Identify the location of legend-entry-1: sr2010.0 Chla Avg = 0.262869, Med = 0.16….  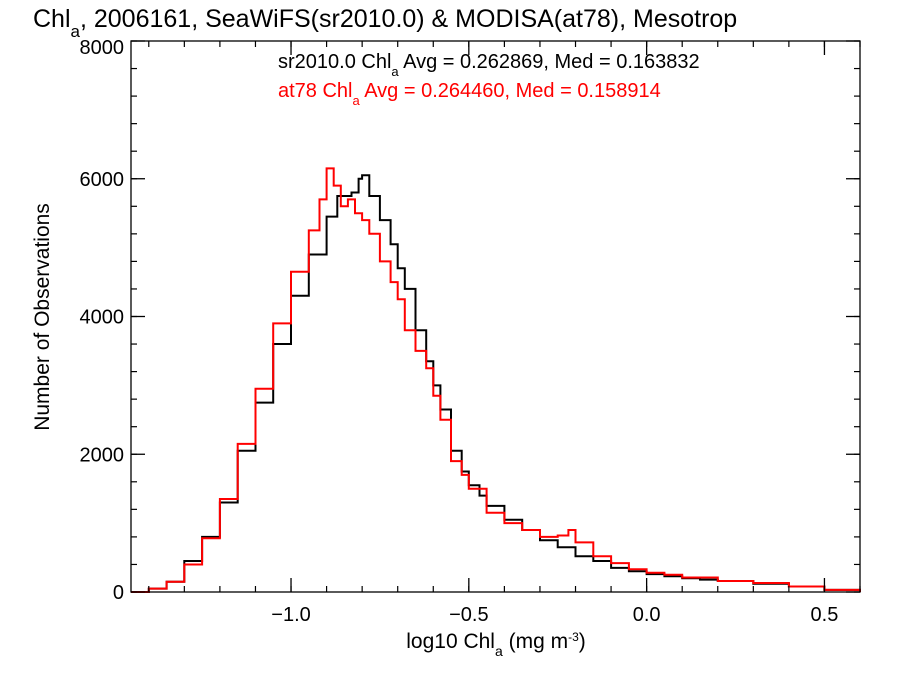
(489, 65).